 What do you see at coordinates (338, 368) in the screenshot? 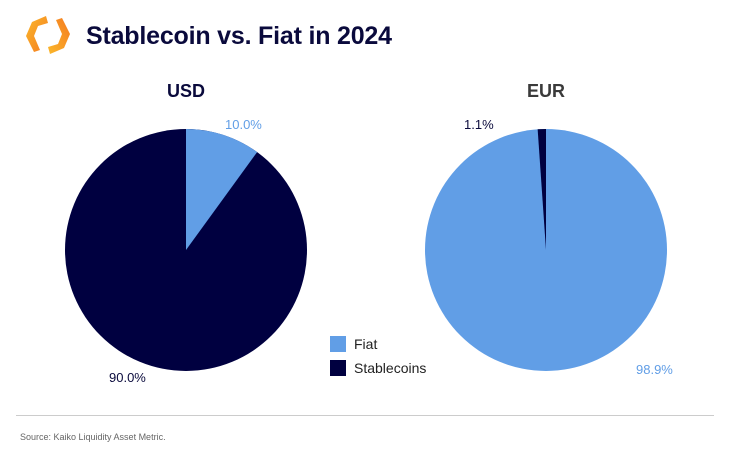
I see `stablecoins-swatch-icon` at bounding box center [338, 368].